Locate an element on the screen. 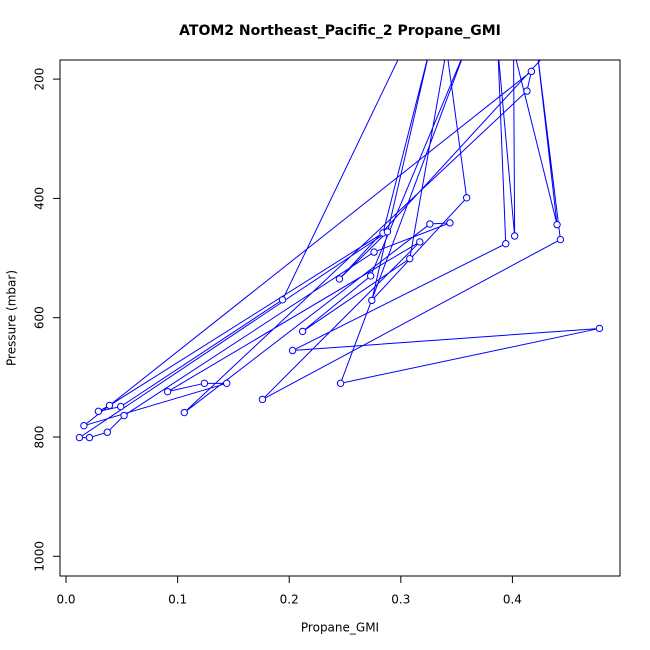  x-tick-label: 0.1 is located at coordinates (177, 600).